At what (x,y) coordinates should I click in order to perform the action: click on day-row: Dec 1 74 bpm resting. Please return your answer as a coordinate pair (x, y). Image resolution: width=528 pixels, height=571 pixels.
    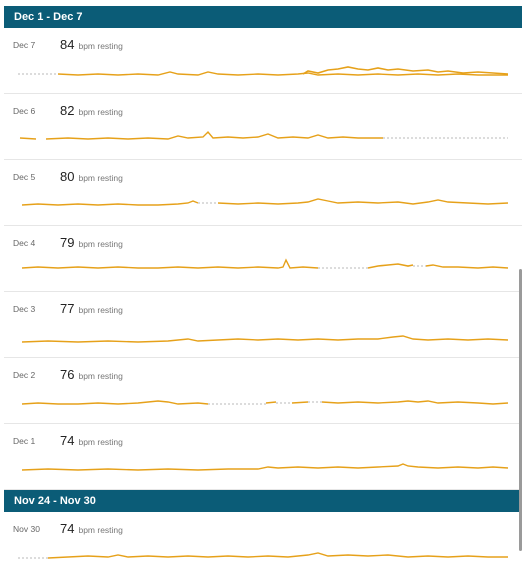
    Looking at the image, I should click on (263, 457).